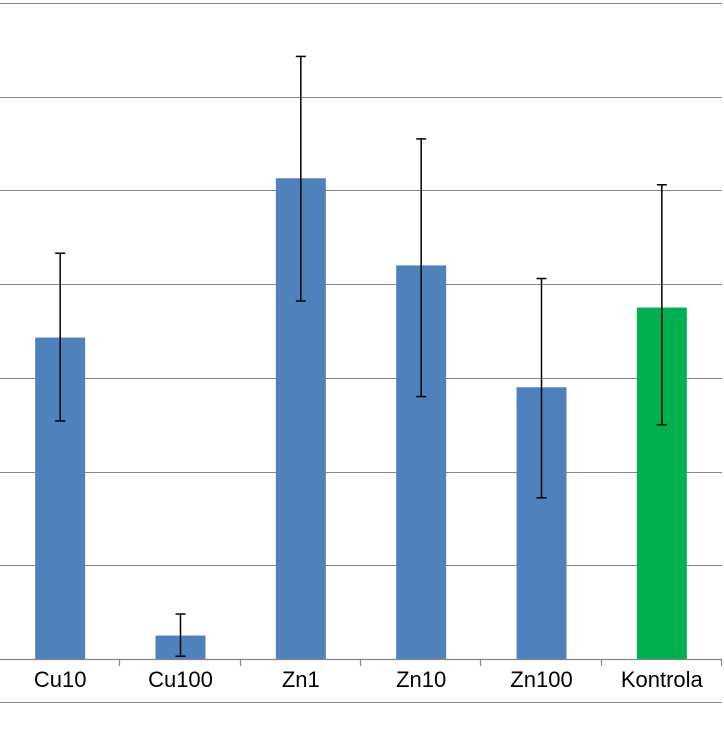 The height and width of the screenshot is (736, 724). What do you see at coordinates (60, 679) in the screenshot?
I see `x-tick-label: Cu10` at bounding box center [60, 679].